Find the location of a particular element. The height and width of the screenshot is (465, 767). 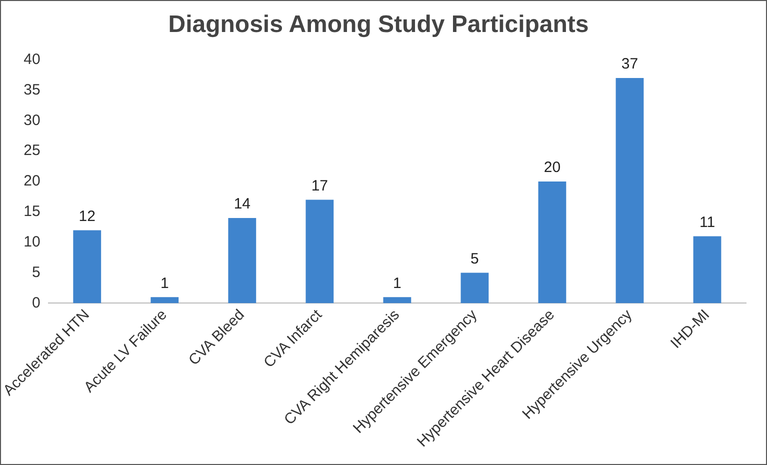

data-label: 12 is located at coordinates (87, 216).